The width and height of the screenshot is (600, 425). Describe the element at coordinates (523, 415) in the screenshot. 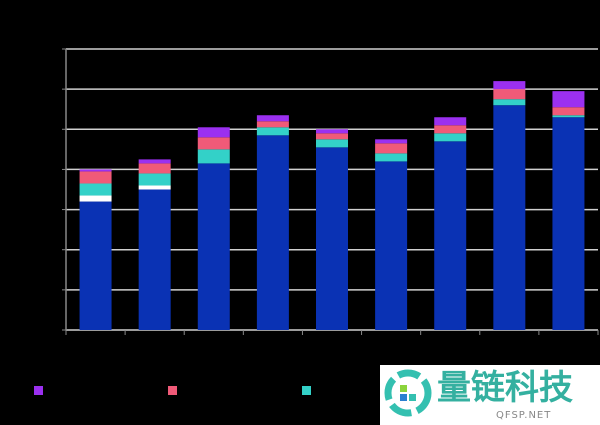

I see `watermark-subtitle: QFSP.NET` at that location.